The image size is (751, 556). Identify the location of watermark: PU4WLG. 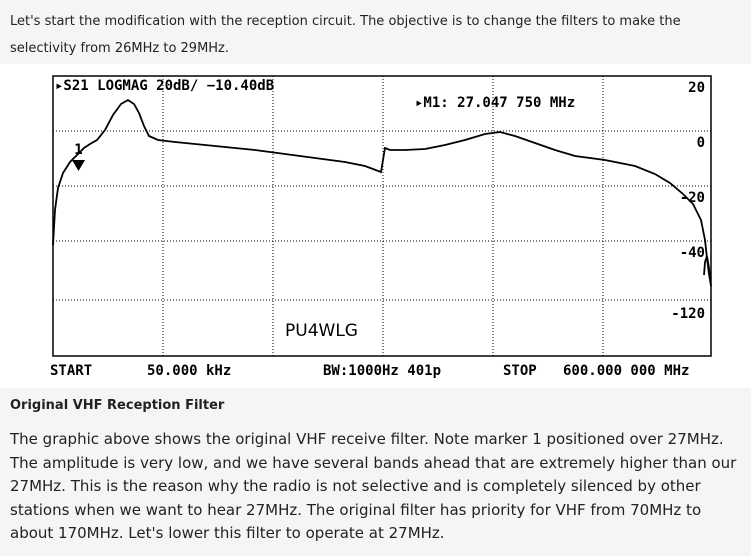
(321, 331).